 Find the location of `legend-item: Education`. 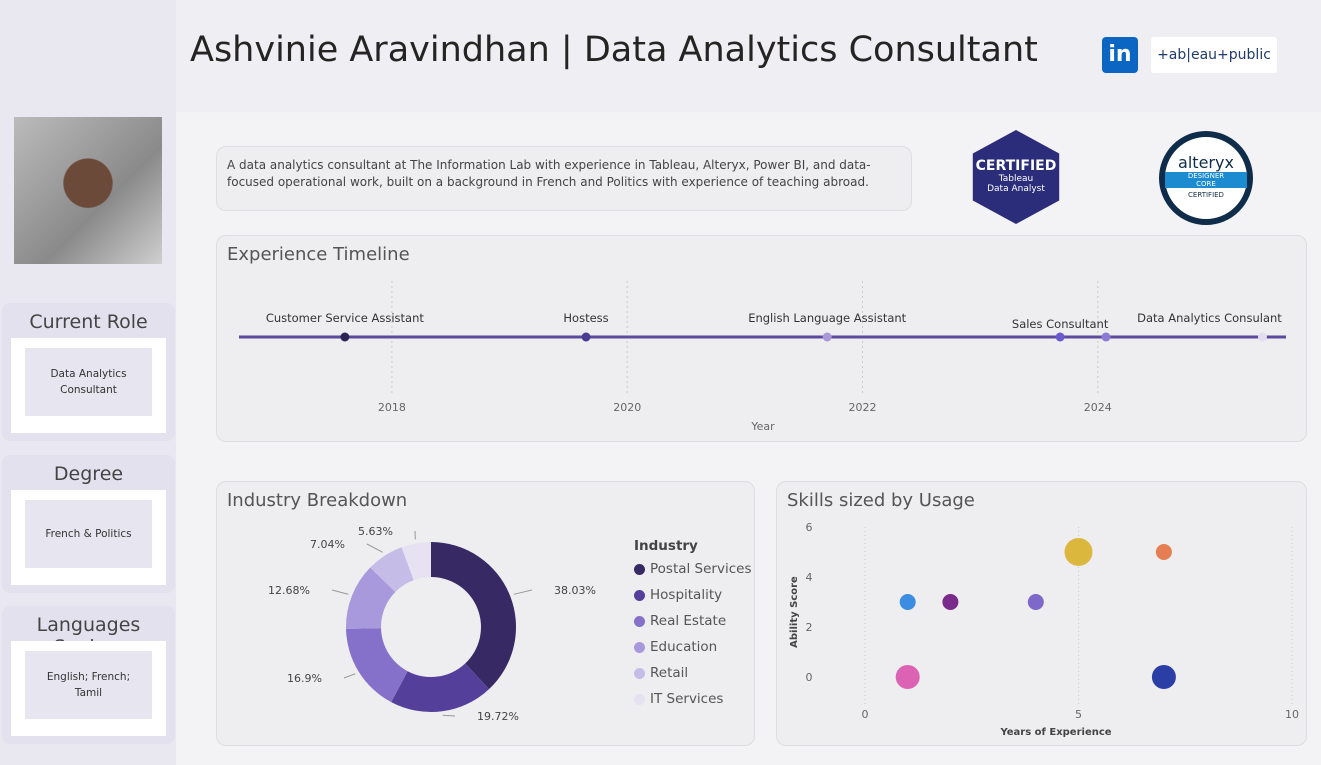

legend-item: Education is located at coordinates (693, 647).